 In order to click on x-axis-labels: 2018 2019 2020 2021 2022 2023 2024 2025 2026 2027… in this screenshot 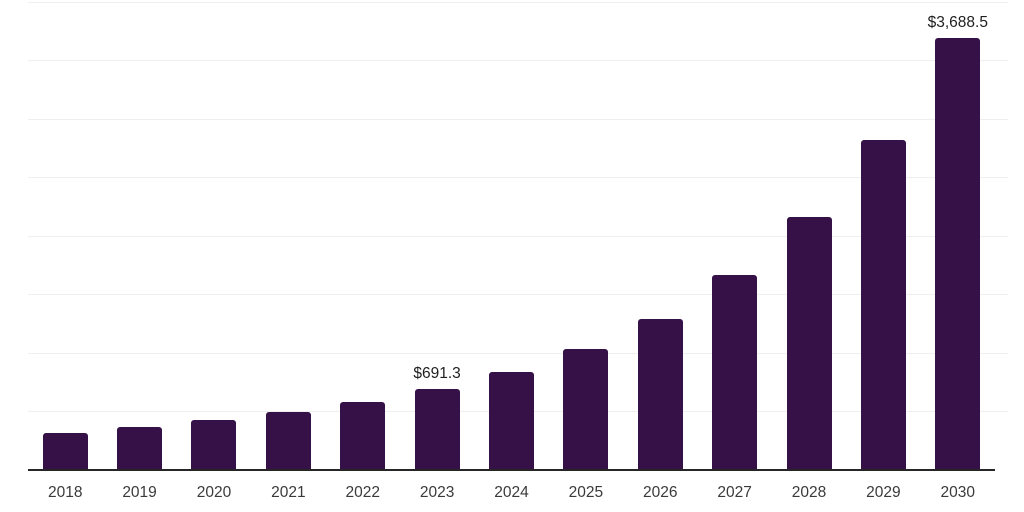, I will do `click(511, 494)`.